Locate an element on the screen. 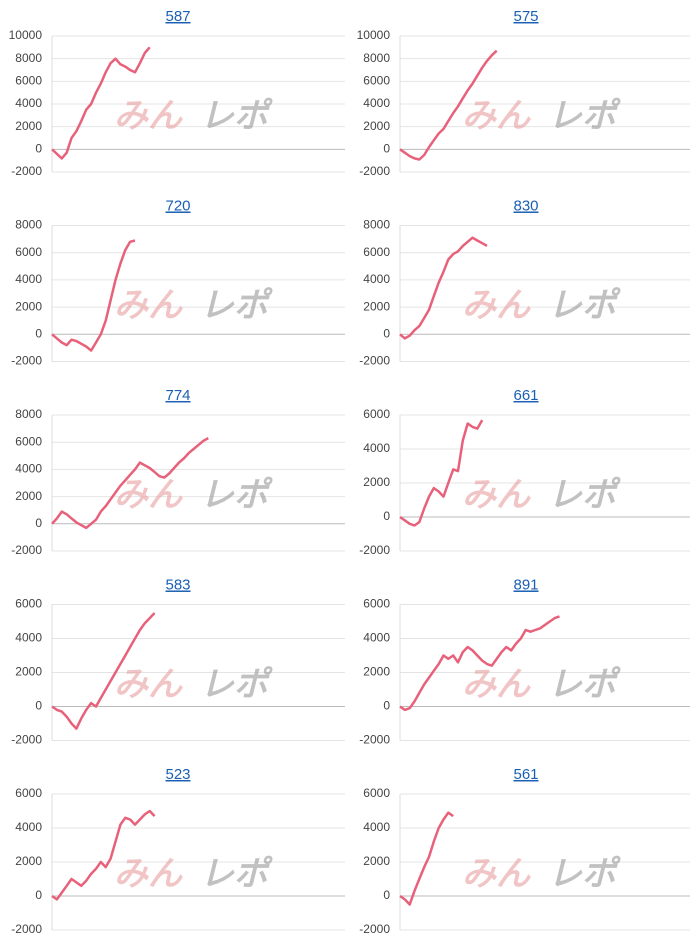  chart-title: 891 is located at coordinates (525, 584).